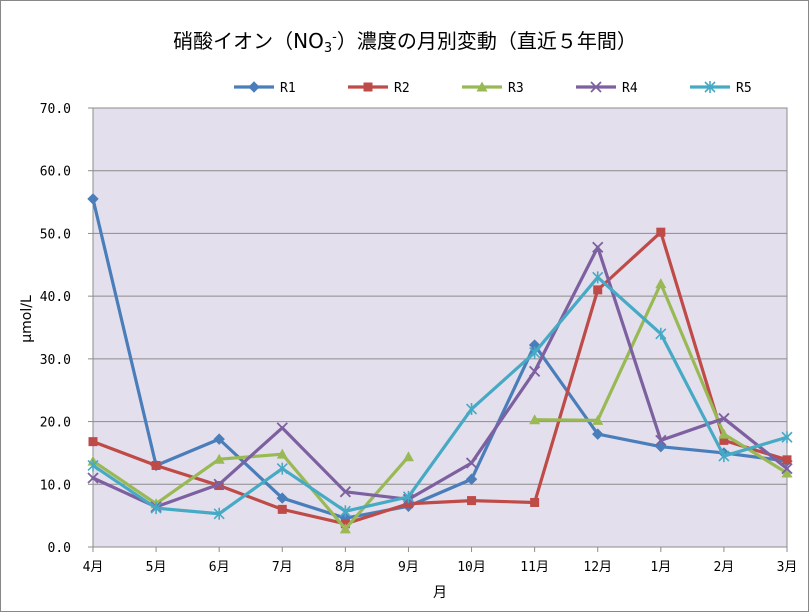 This screenshot has width=809, height=612. Describe the element at coordinates (597, 567) in the screenshot. I see `x-tick-label: 12月` at that location.